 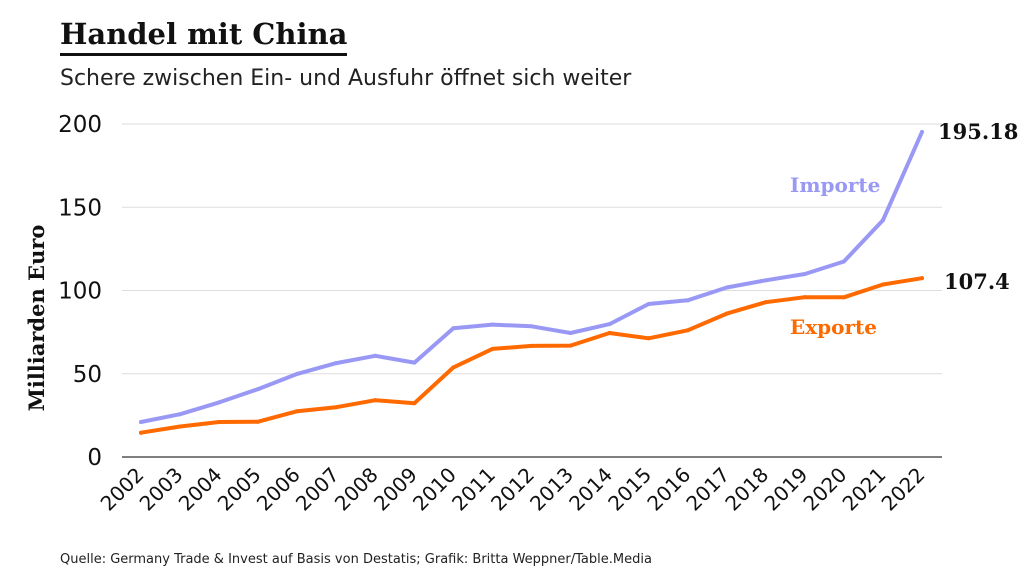 I want to click on x-tick-label: 2008, so click(x=356, y=489).